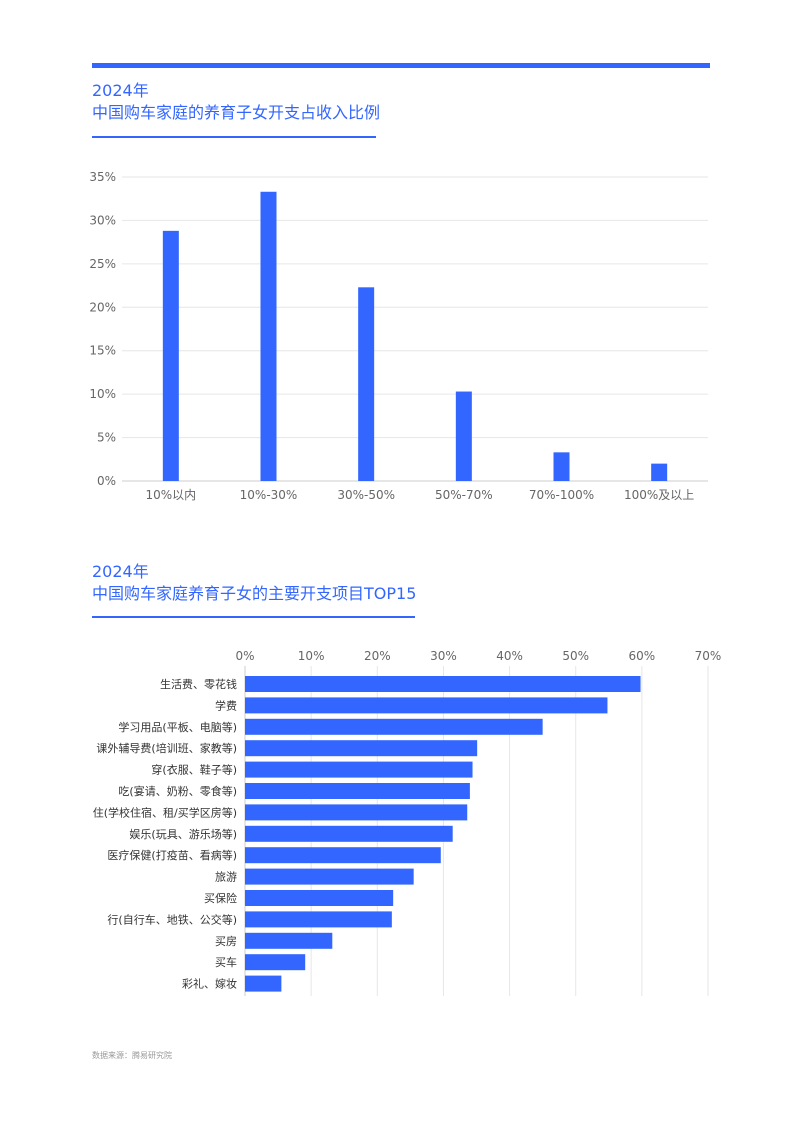 The height and width of the screenshot is (1123, 800). What do you see at coordinates (642, 656) in the screenshot?
I see `x-tick-label: 60%` at bounding box center [642, 656].